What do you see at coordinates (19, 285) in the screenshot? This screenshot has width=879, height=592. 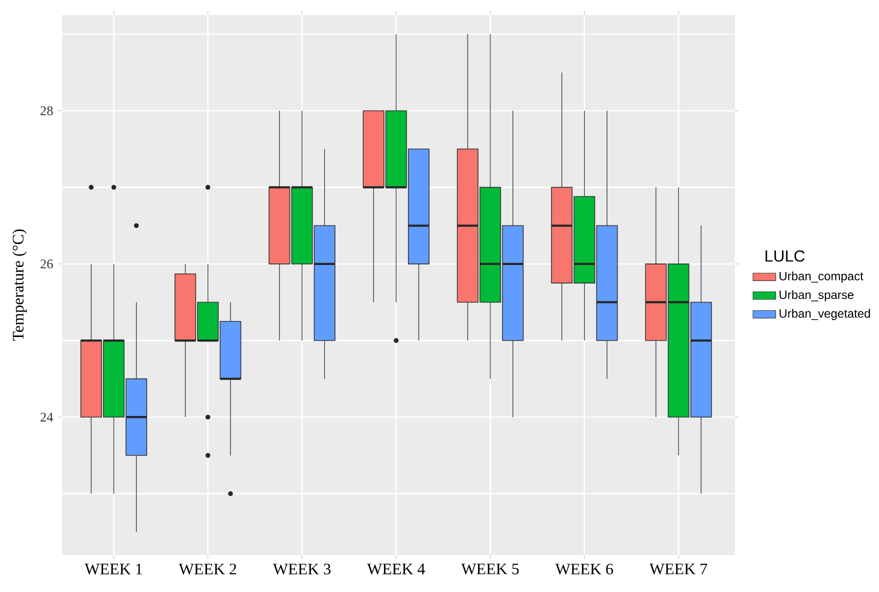 I see `y-axis-title: Temperature (°C)` at bounding box center [19, 285].